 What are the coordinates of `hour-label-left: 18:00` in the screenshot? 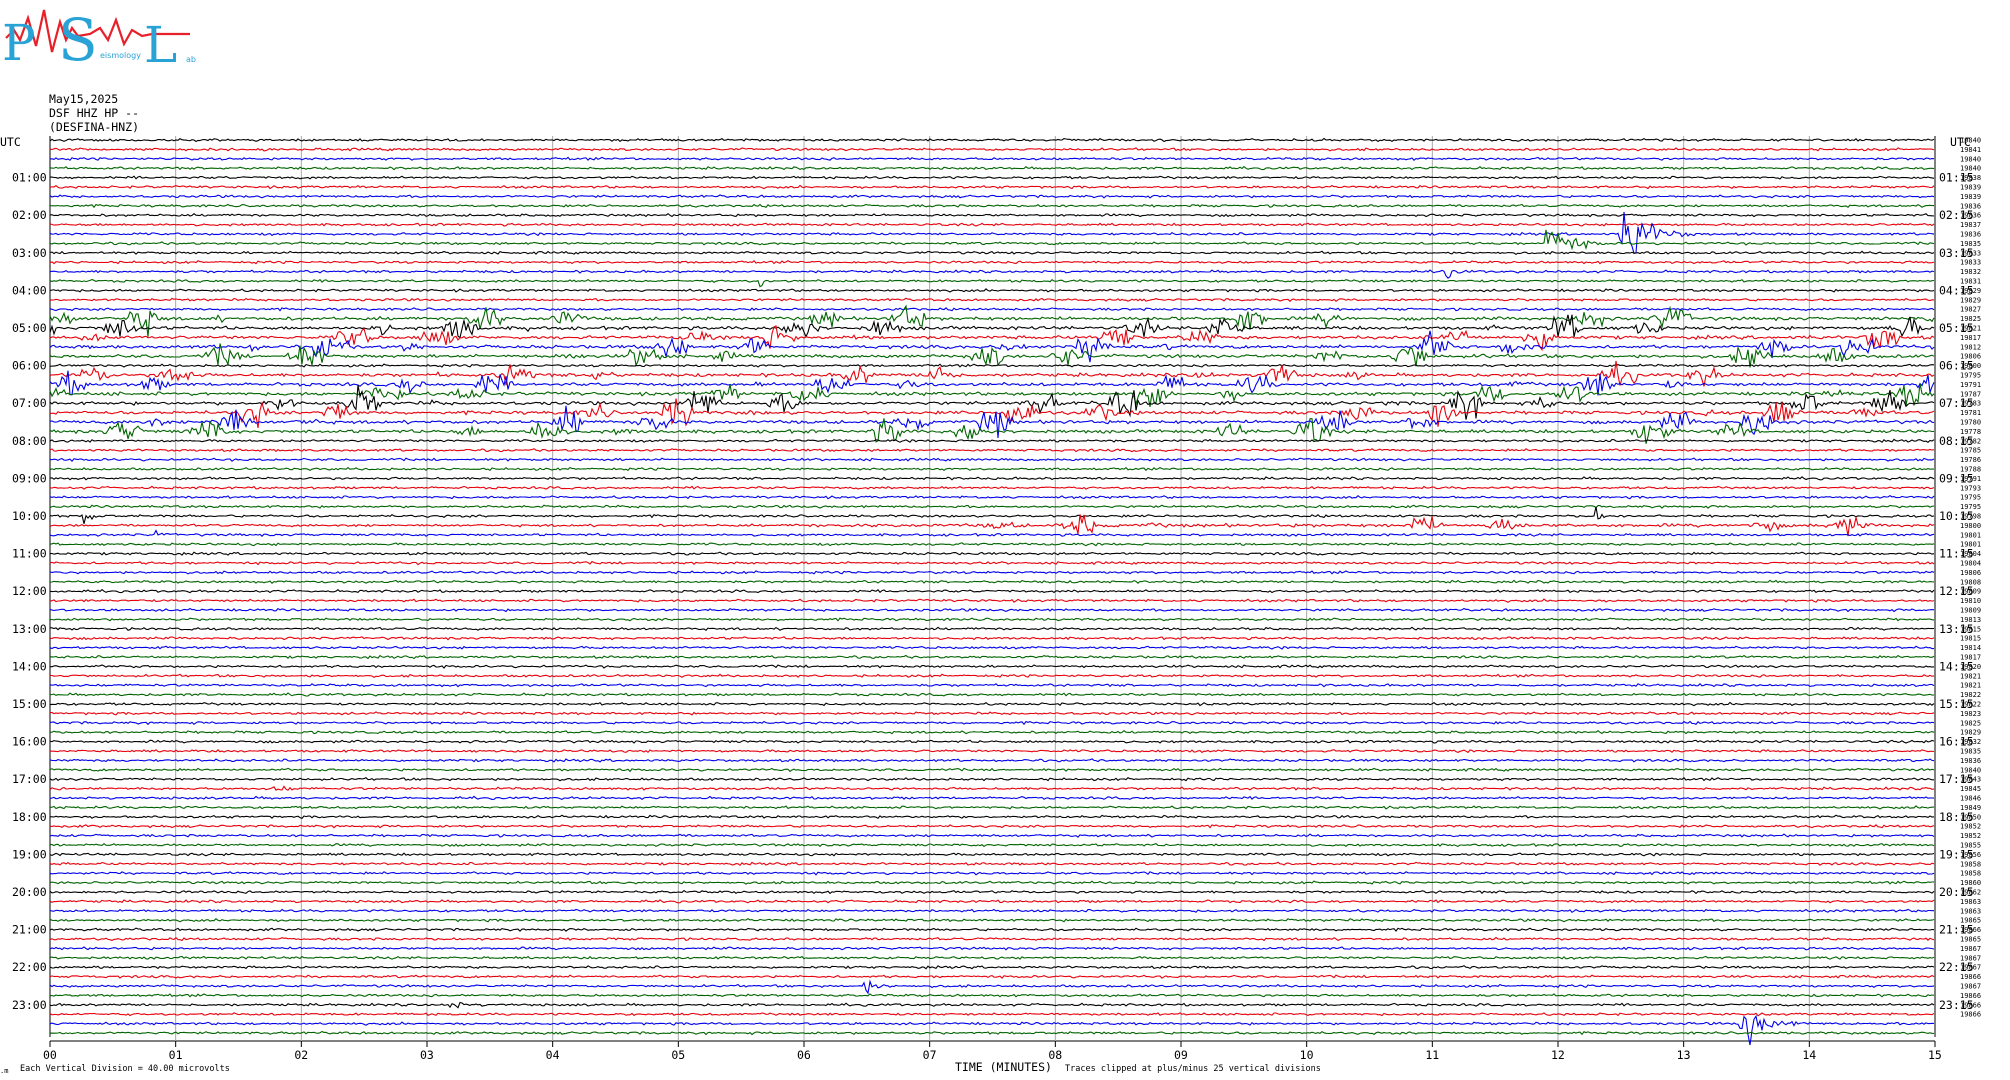 It's located at (29, 817).